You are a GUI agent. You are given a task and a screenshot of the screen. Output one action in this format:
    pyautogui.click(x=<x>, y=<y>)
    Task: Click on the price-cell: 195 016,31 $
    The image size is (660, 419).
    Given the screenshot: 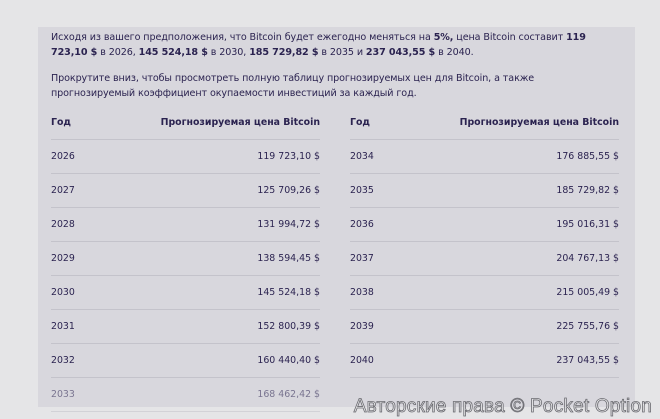 What is the action you would take?
    pyautogui.click(x=587, y=224)
    